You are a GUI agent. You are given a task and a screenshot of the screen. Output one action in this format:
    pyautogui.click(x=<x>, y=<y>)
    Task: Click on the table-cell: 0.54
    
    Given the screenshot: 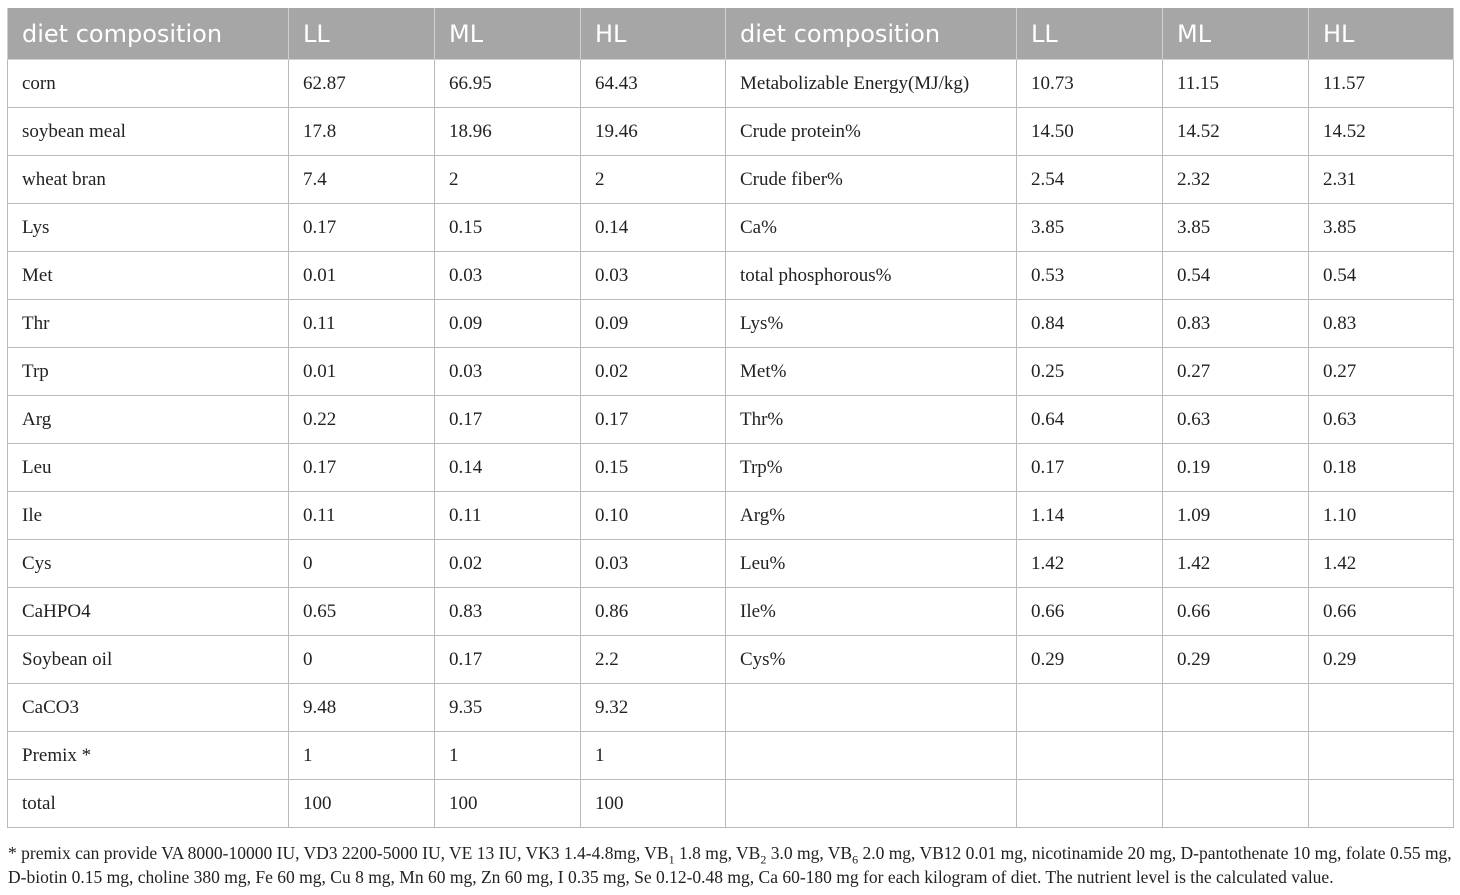 What is the action you would take?
    pyautogui.click(x=1381, y=275)
    